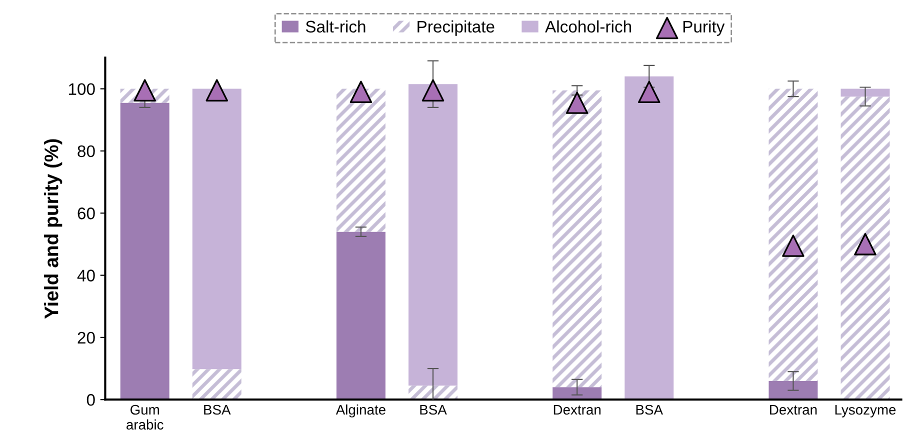 Image resolution: width=915 pixels, height=444 pixels. I want to click on y-axis-title: Yield and purity (%), so click(53, 229).